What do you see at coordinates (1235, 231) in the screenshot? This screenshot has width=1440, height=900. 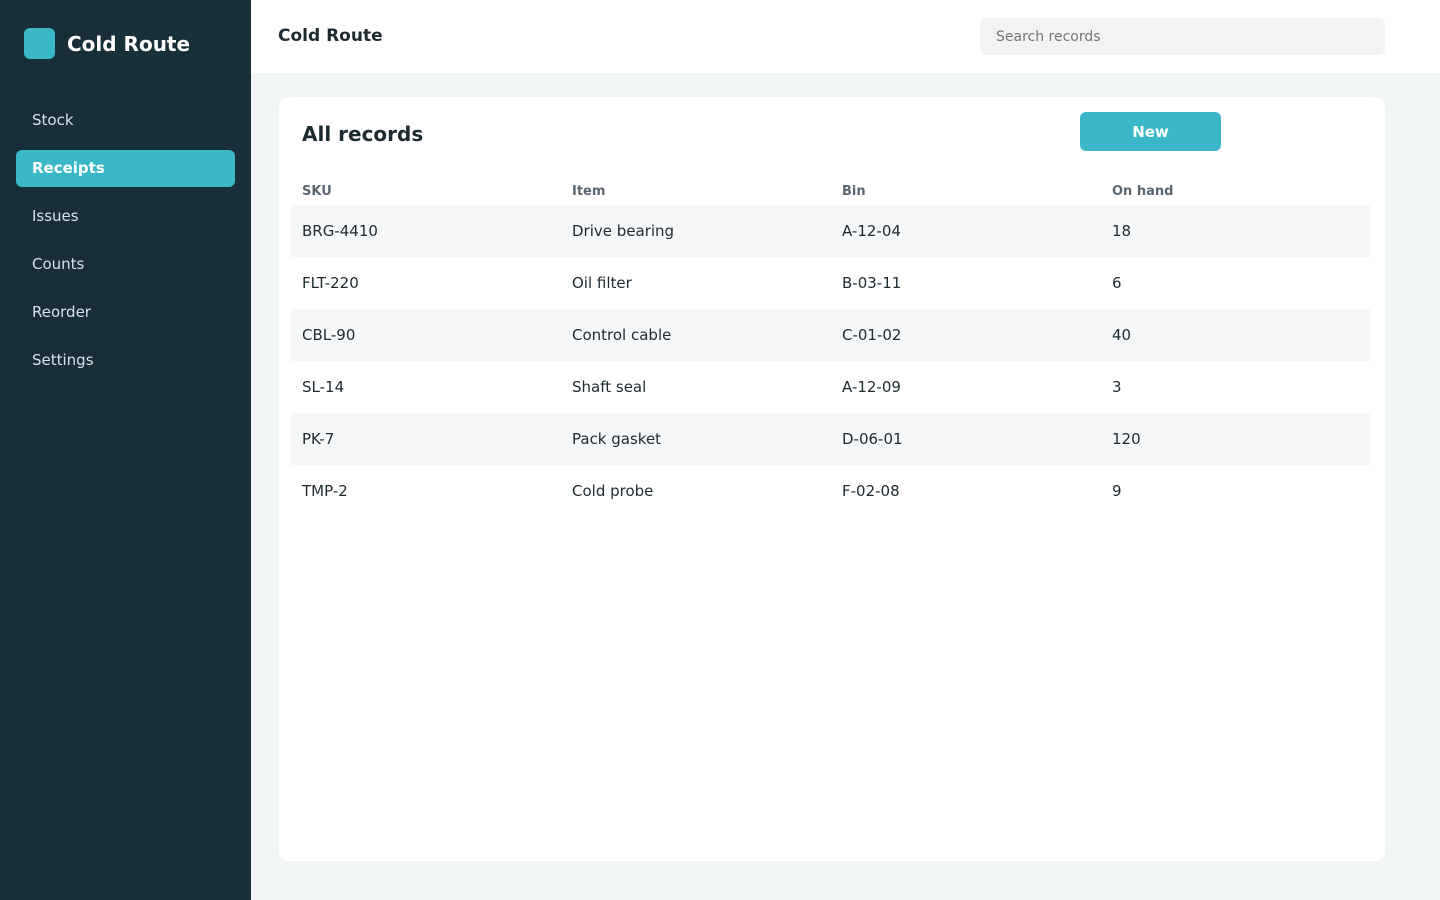 I see `table-cell: 18` at bounding box center [1235, 231].